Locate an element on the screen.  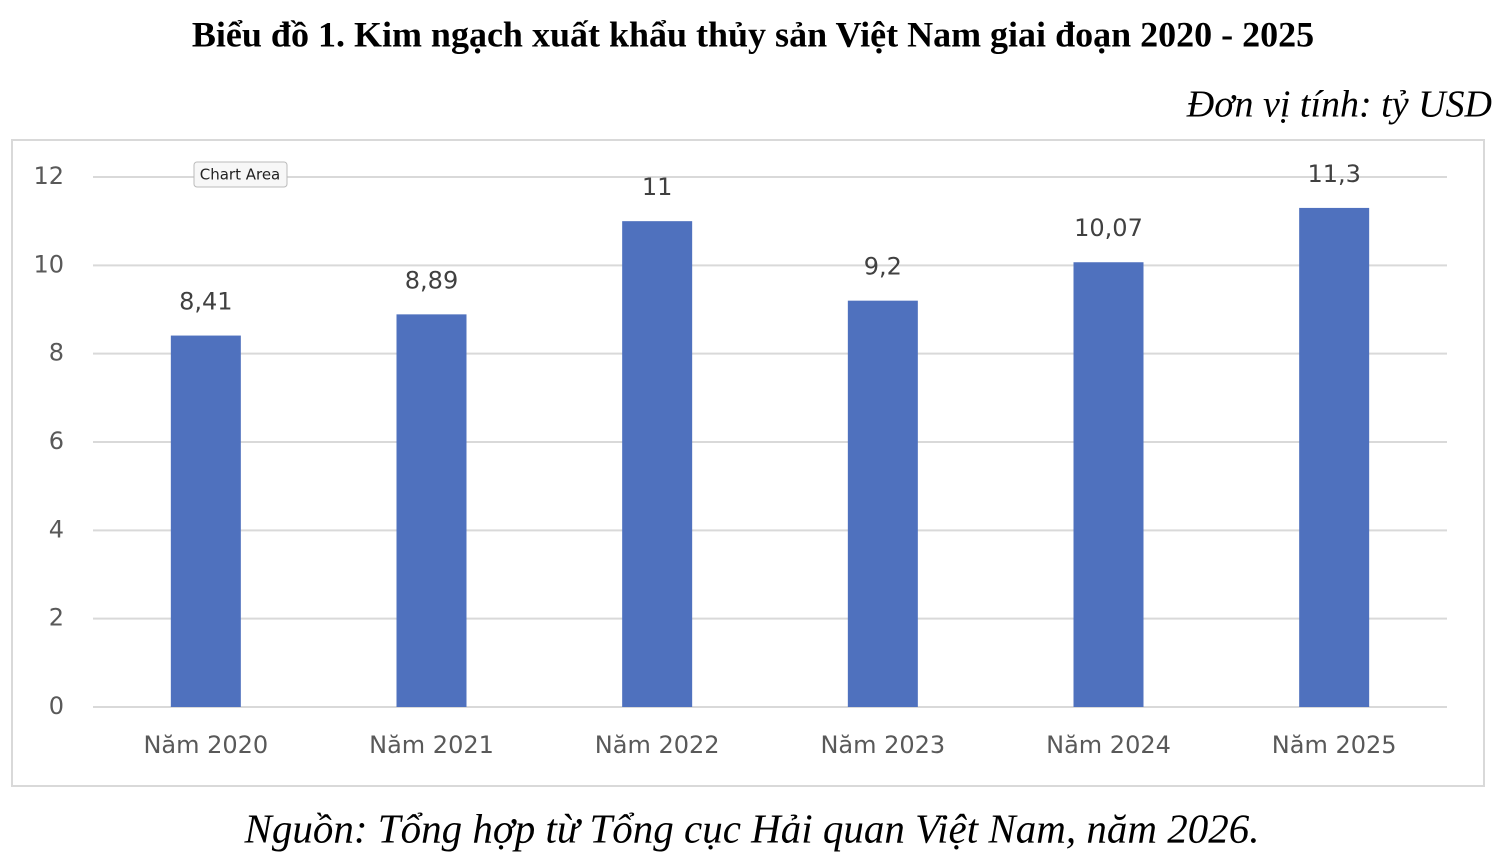
x-tick-label: Năm 2020 is located at coordinates (205, 745).